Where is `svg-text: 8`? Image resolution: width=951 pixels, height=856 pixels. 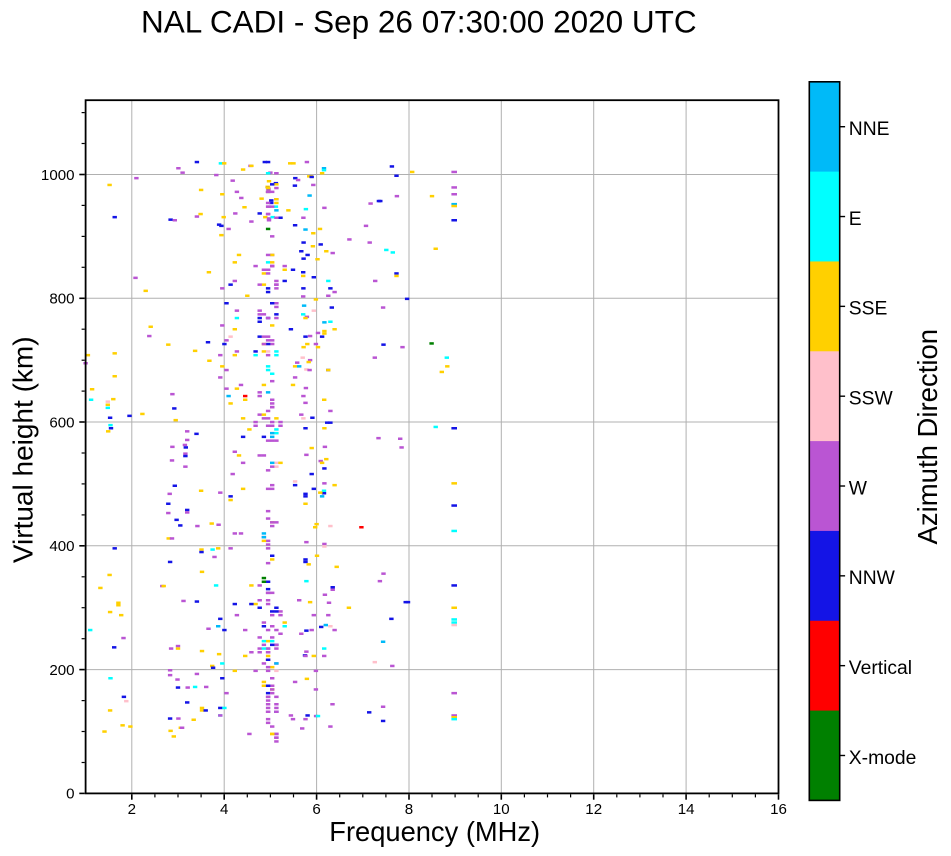
svg-text: 8 is located at coordinates (409, 809).